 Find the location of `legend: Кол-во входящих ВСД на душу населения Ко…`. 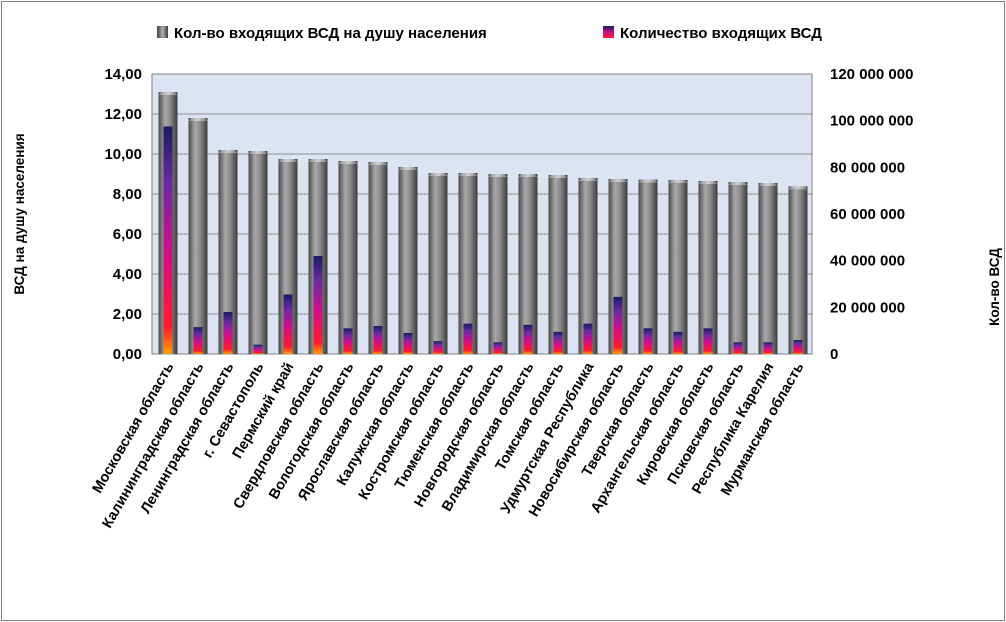

legend: Кол-во входящих ВСД на душу населения Ко… is located at coordinates (489, 33).